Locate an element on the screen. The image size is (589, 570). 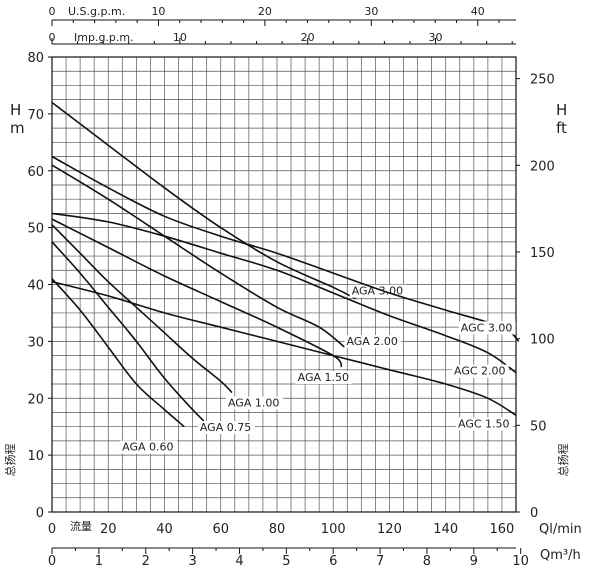
x-axis-unit: Ql/min is located at coordinates (560, 529).